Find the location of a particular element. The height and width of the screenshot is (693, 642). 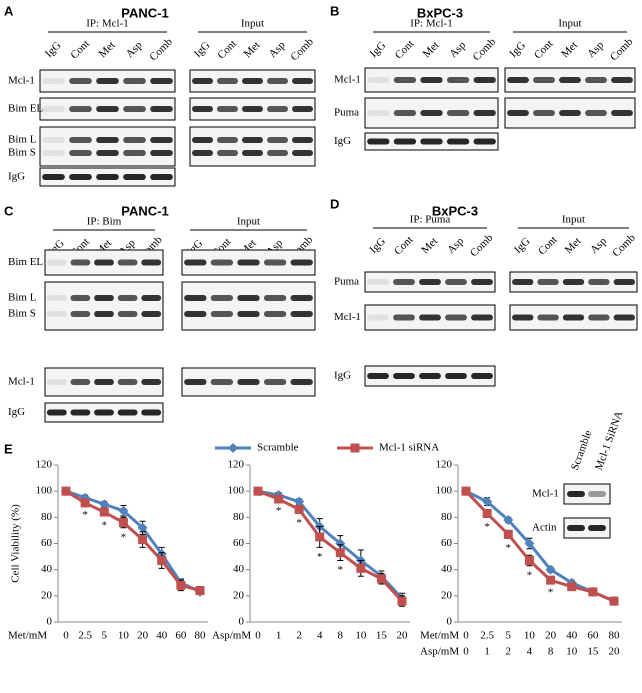

y-tick-label: 40 is located at coordinates (239, 569).